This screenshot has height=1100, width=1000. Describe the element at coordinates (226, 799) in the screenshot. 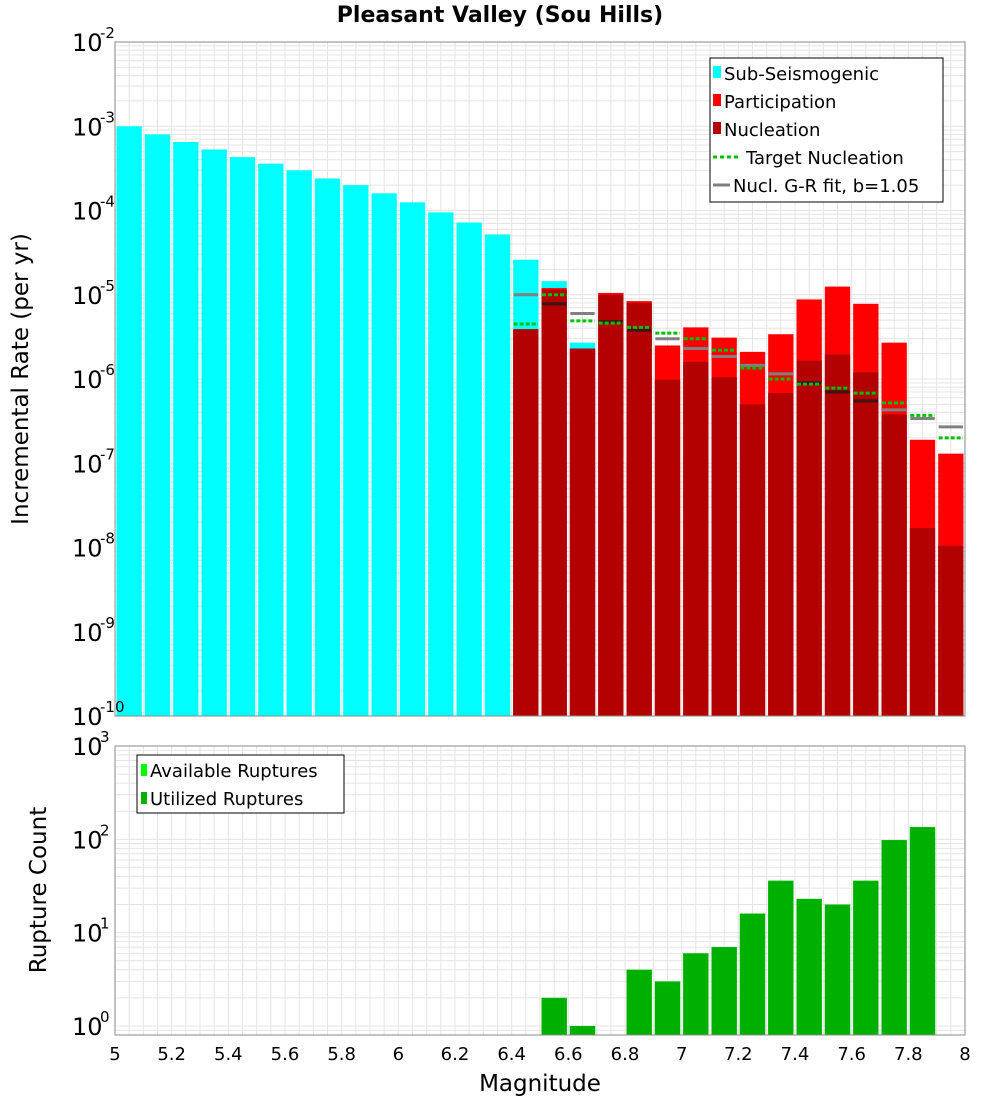

I see `legend-label-utilized-ruptures: Utilized Ruptures` at that location.